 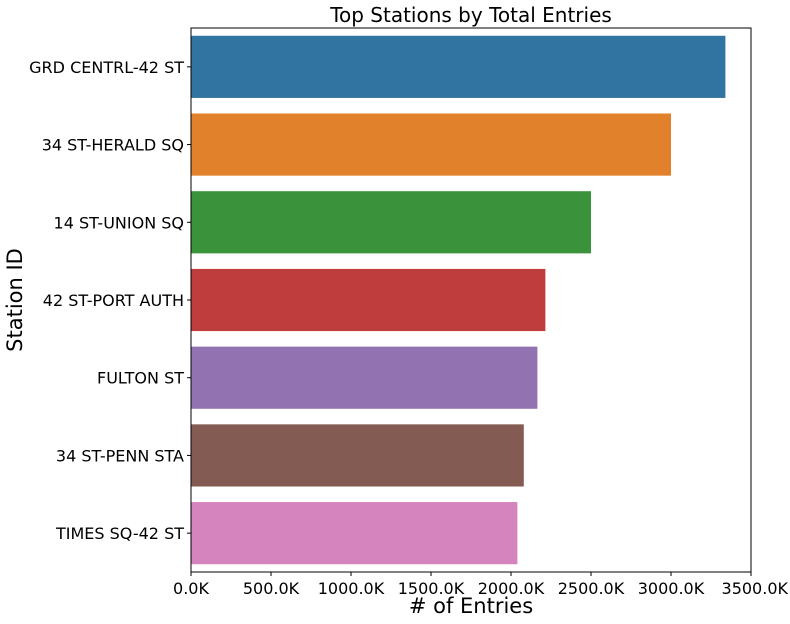 What do you see at coordinates (106, 67) in the screenshot?
I see `y-tick-label: GRD CENTRL-42 ST` at bounding box center [106, 67].